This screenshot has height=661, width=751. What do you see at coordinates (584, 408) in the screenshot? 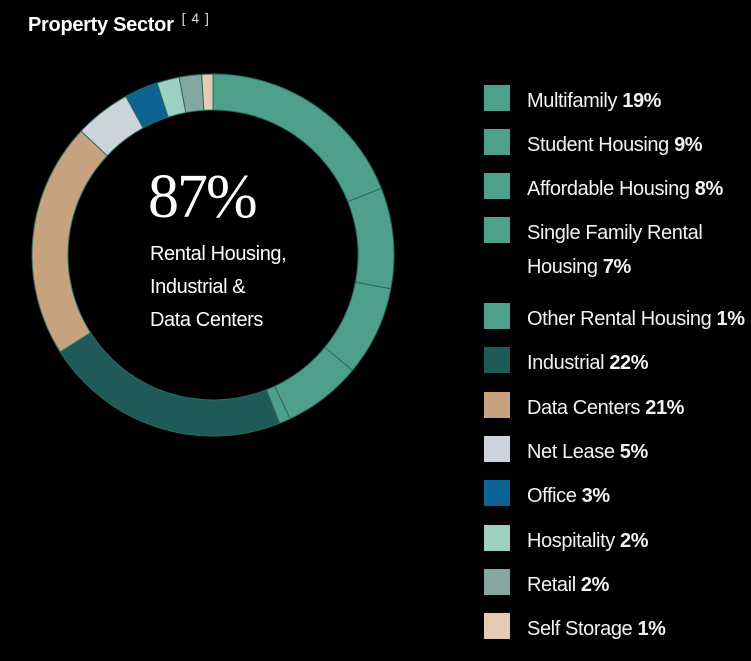
I see `legend-name: Data Centers` at bounding box center [584, 408].